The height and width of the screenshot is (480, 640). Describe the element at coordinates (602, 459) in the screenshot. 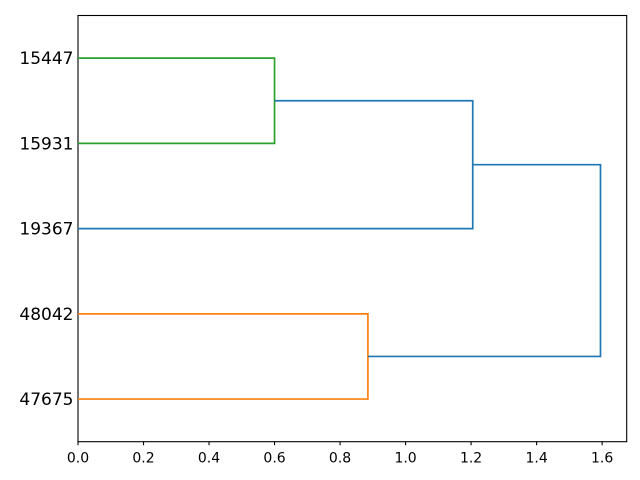

I see `x-tick-label: 1.6` at that location.